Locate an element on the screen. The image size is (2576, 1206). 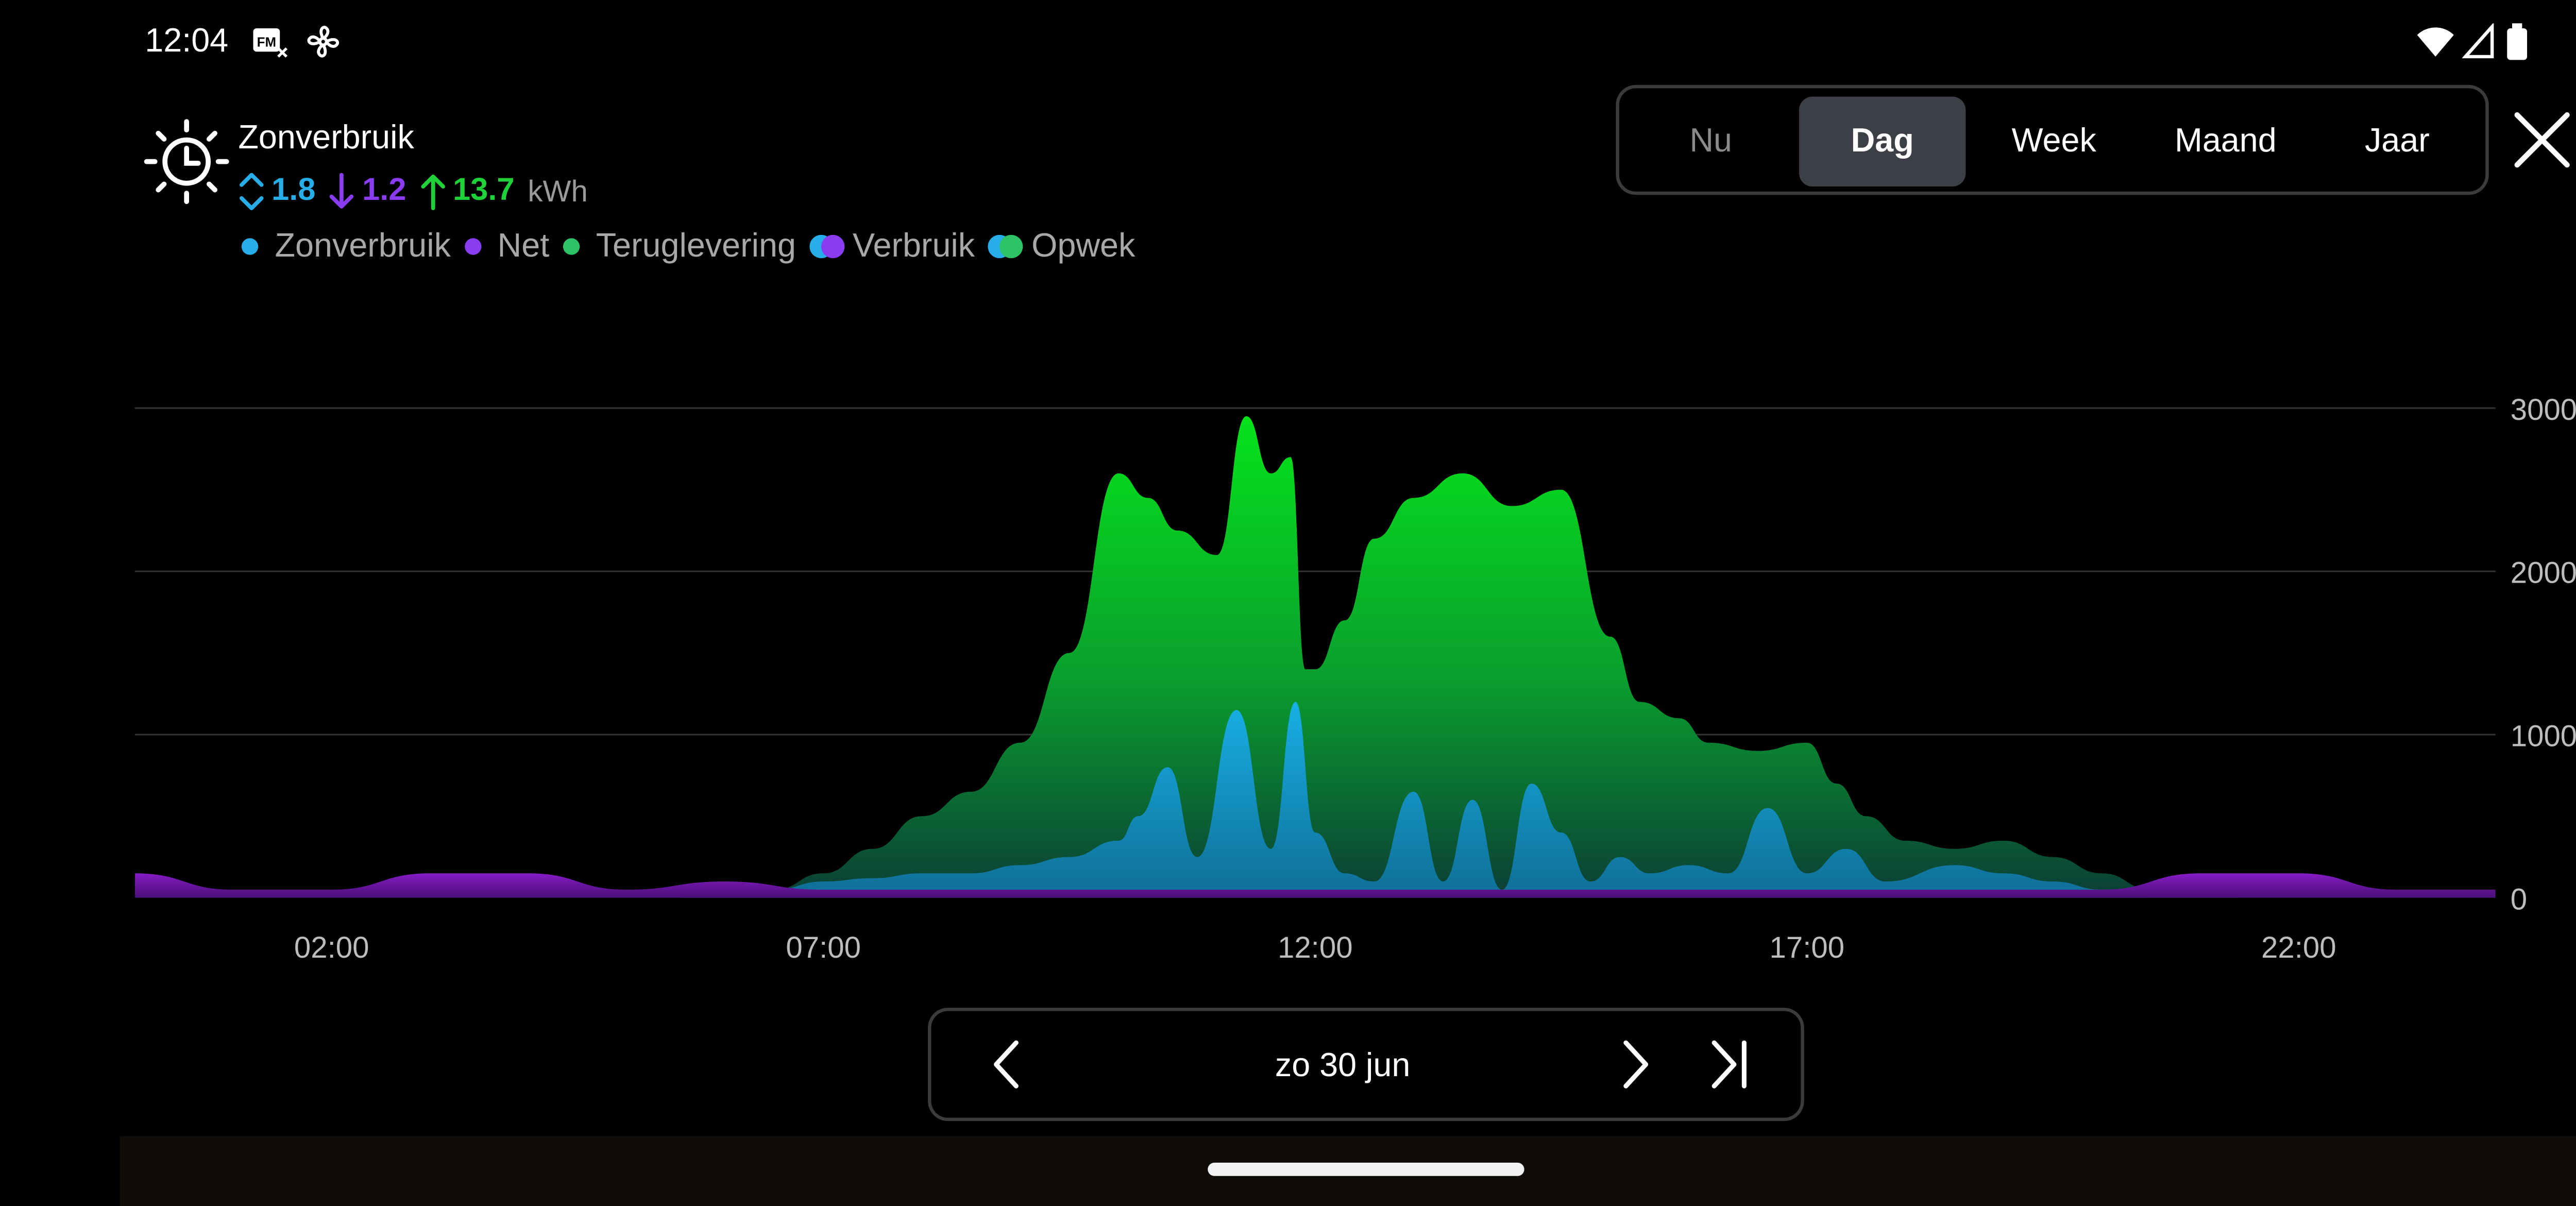
tab-maand: Maand is located at coordinates (2225, 140).